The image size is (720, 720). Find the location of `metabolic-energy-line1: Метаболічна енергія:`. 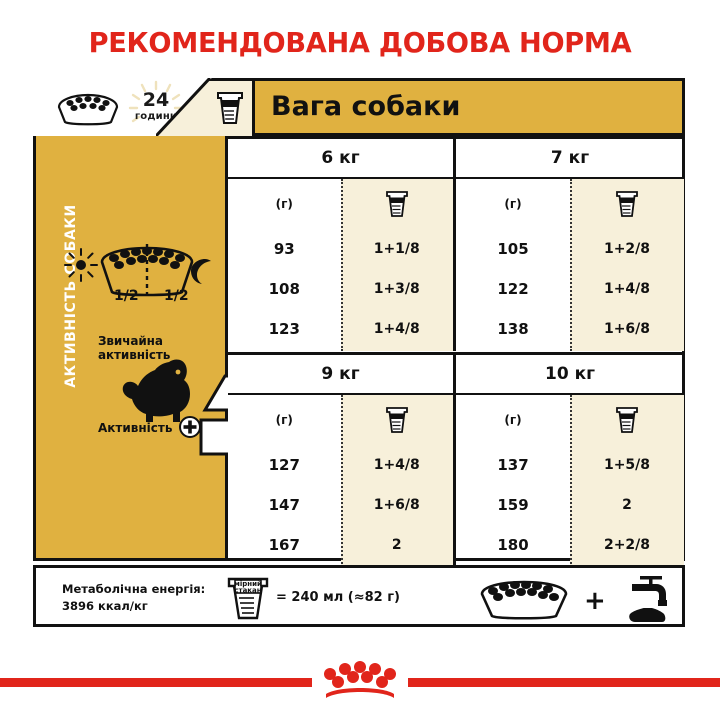

metabolic-energy-line1: Метаболічна енергія: is located at coordinates (134, 589).